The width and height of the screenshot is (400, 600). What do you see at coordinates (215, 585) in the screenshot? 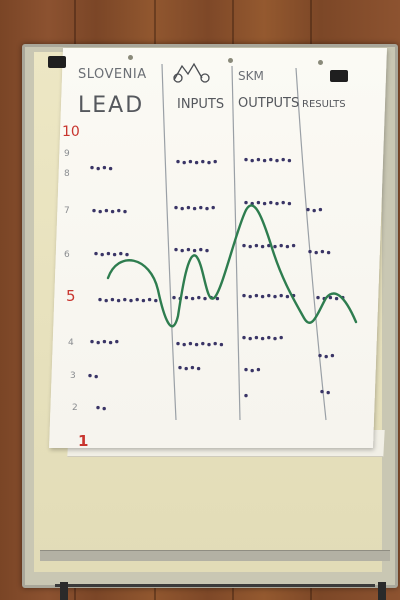
I see `easel-crossbar` at bounding box center [215, 585].